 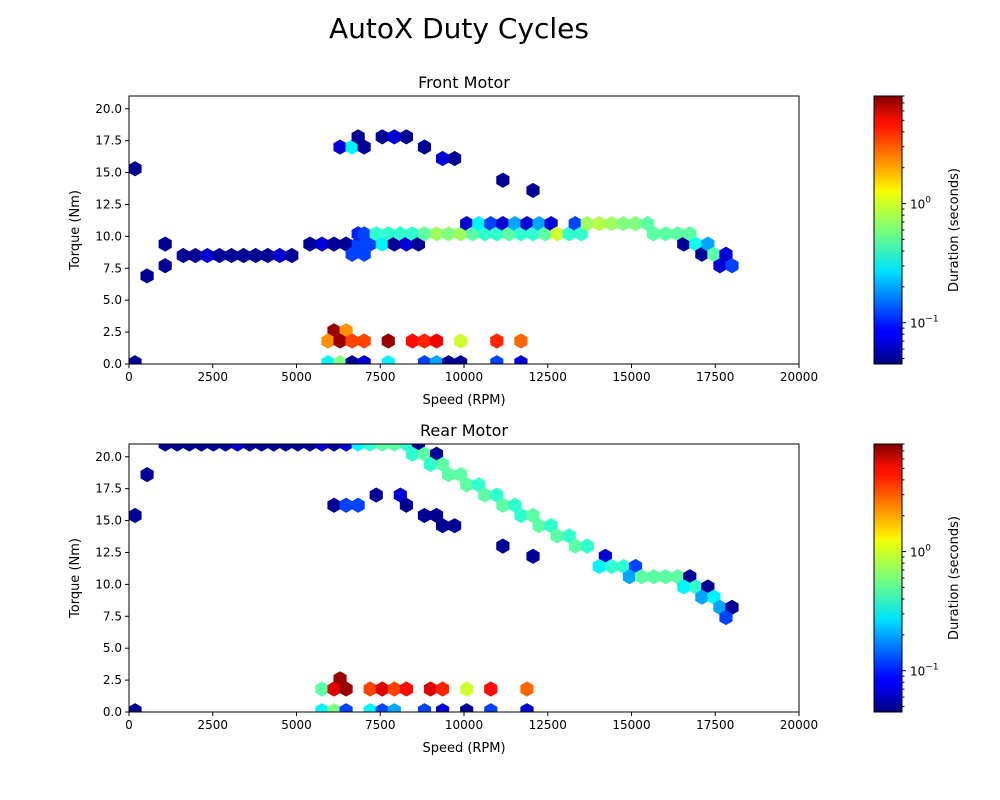 What do you see at coordinates (108, 552) in the screenshot?
I see `y-tick-label: 12.5` at bounding box center [108, 552].